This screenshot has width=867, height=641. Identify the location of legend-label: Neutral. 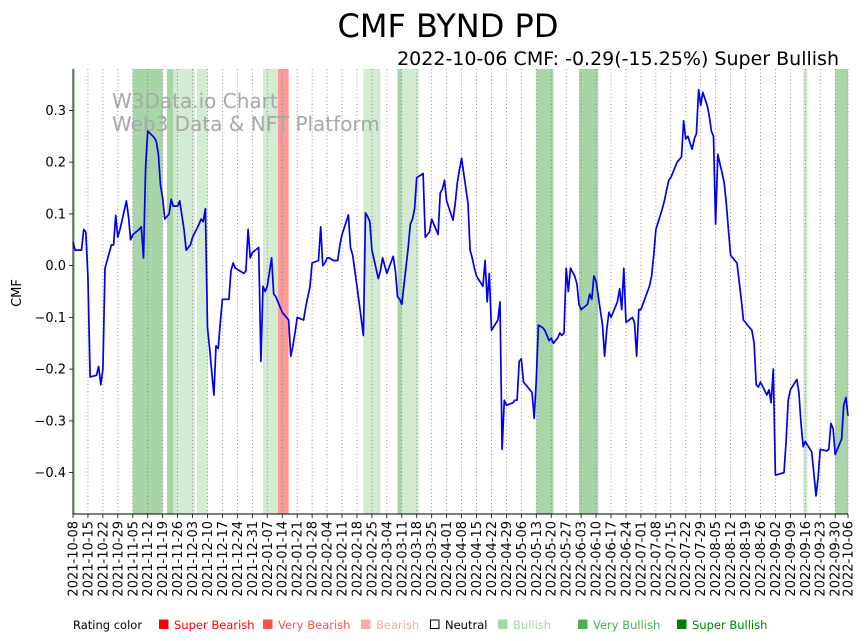
(466, 625).